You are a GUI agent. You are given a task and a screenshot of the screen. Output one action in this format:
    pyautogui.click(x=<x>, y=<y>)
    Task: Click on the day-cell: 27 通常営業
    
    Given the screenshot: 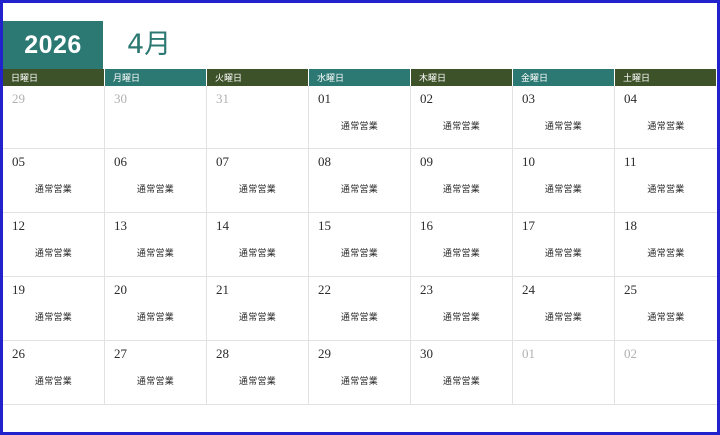 What is the action you would take?
    pyautogui.click(x=156, y=373)
    